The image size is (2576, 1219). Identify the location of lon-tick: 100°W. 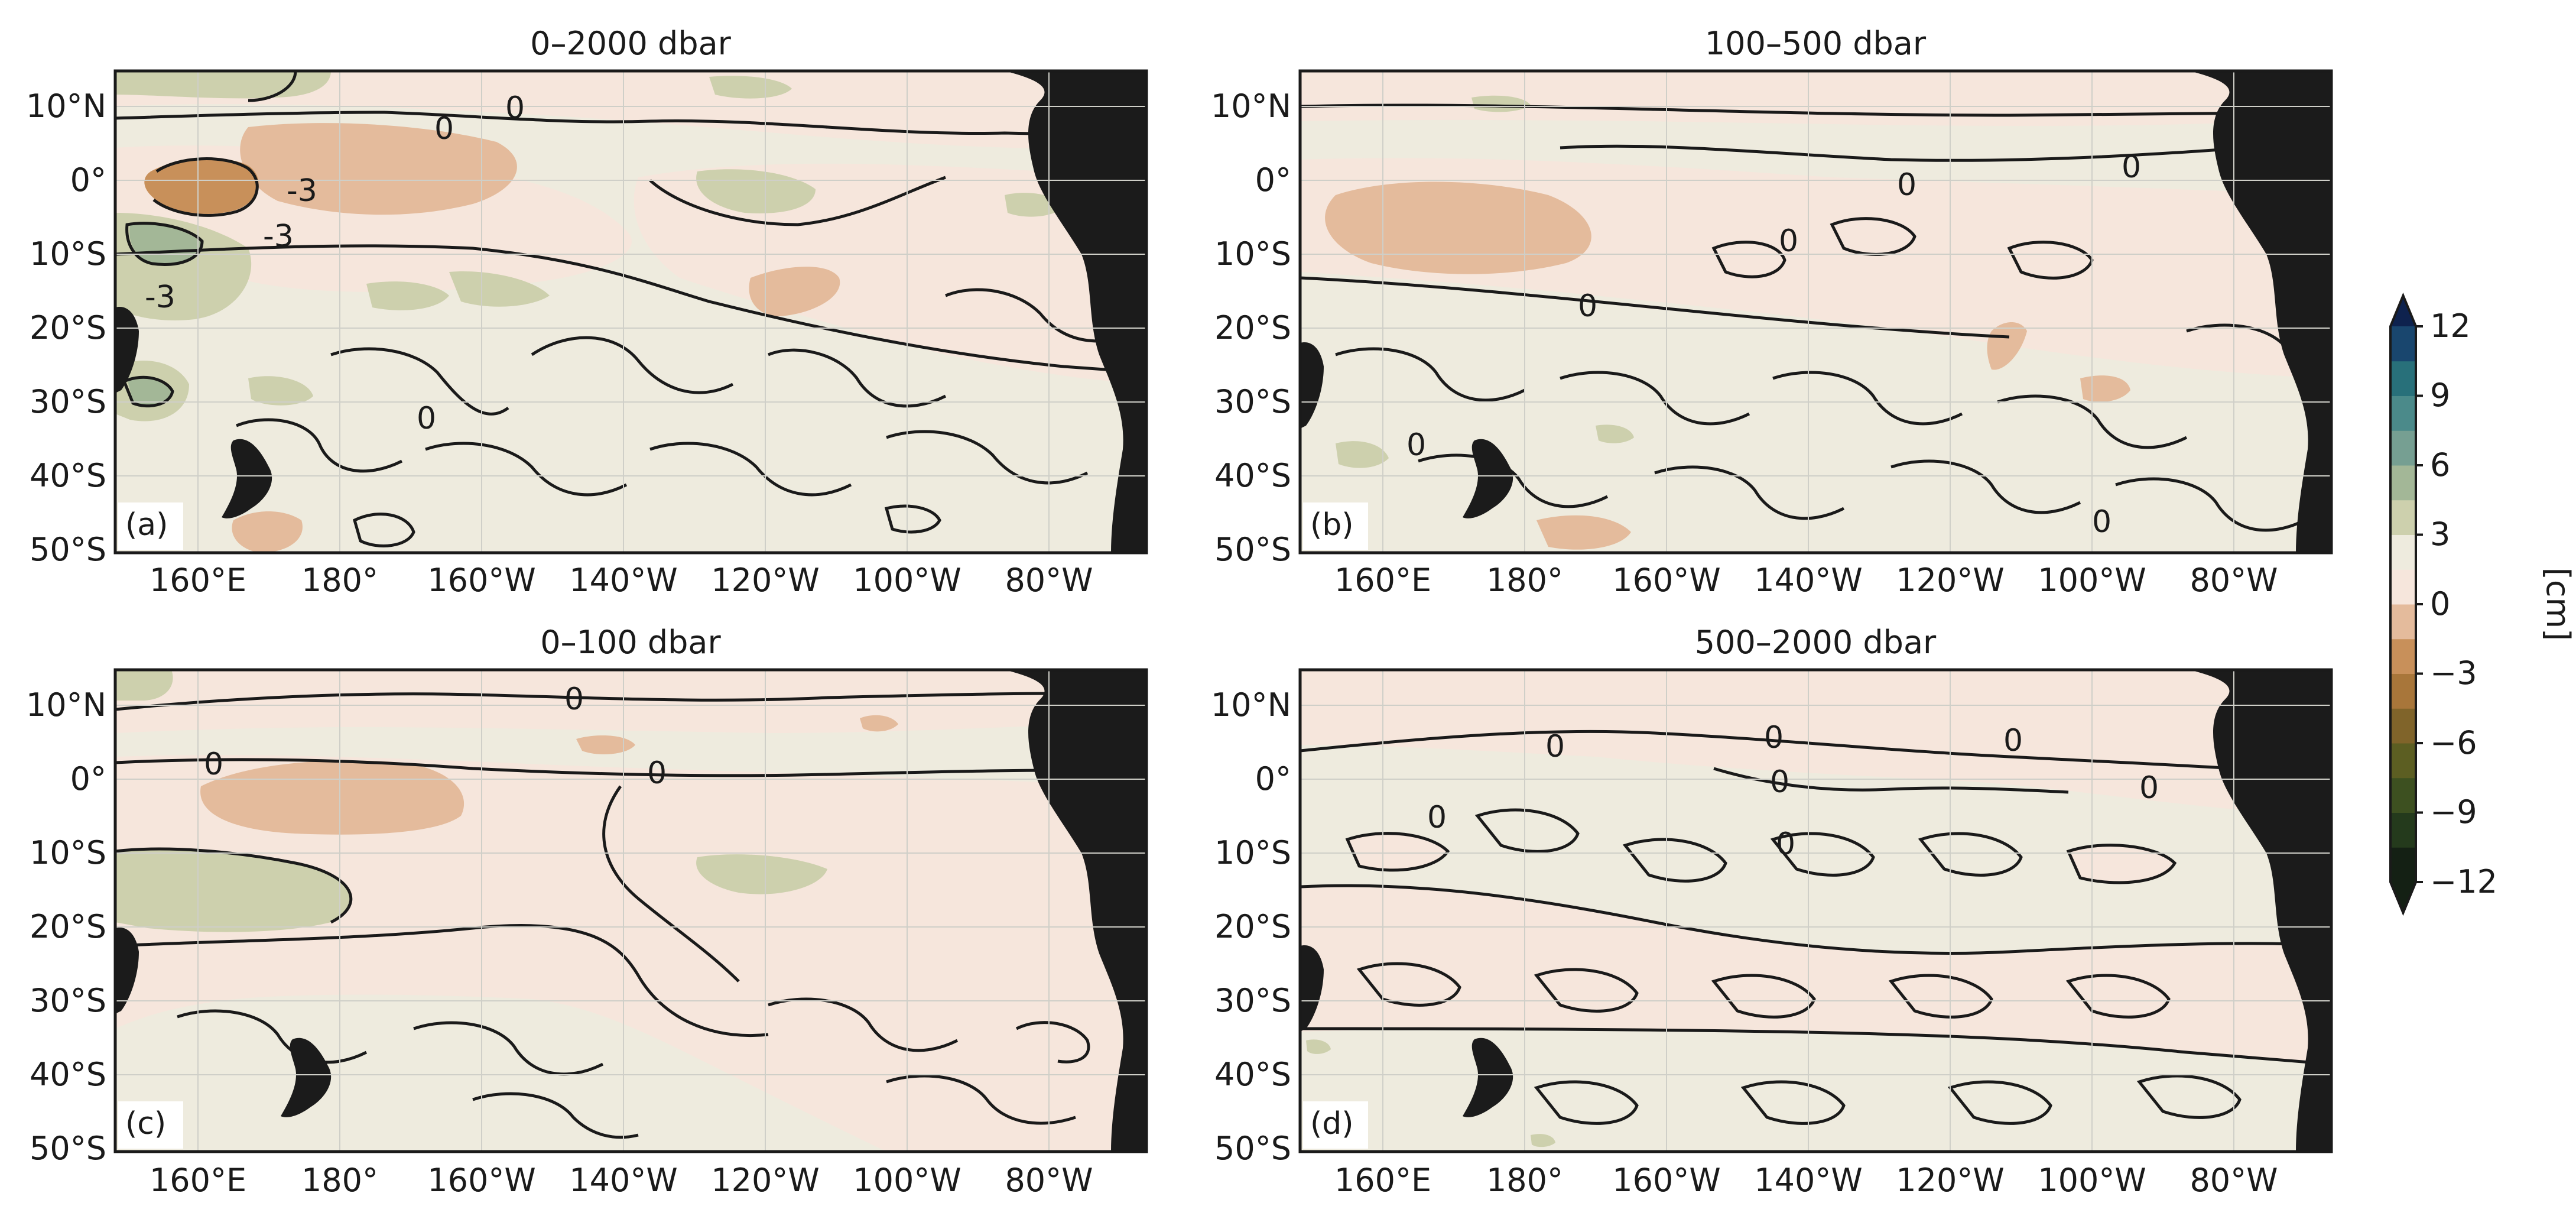
(2092, 1180).